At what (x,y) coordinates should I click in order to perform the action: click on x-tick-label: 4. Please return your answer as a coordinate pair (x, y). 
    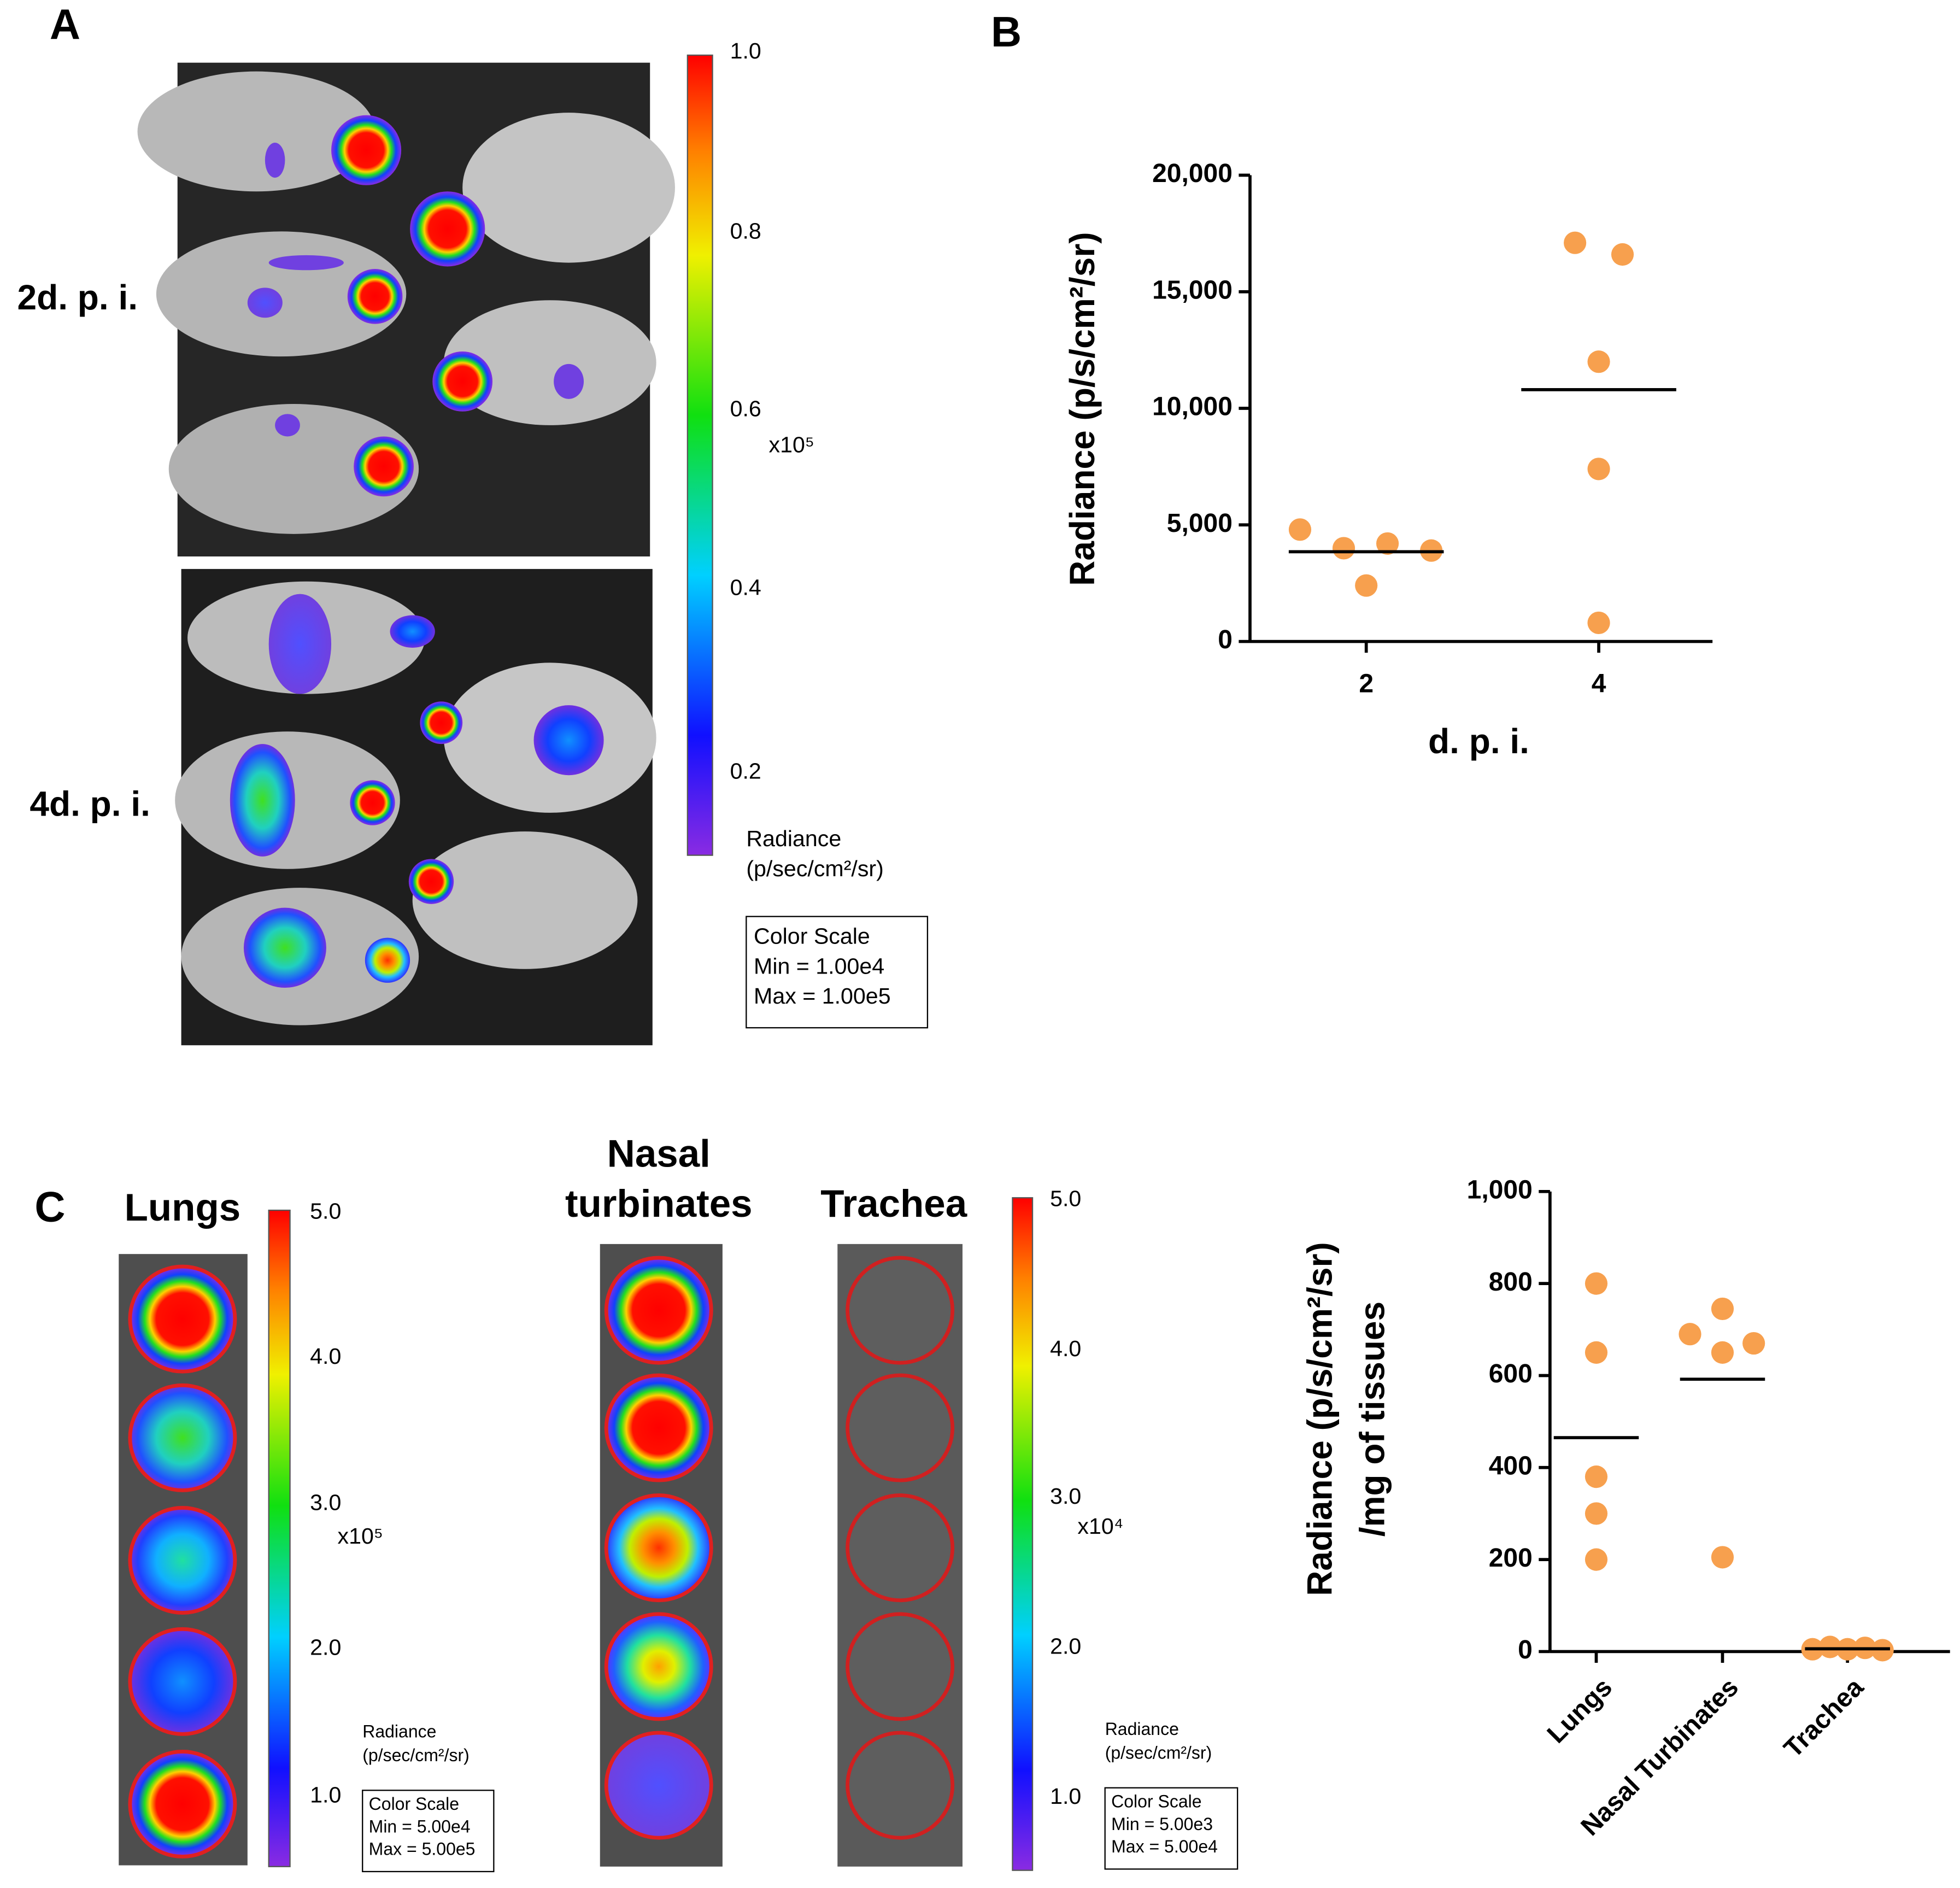
    Looking at the image, I should click on (1599, 684).